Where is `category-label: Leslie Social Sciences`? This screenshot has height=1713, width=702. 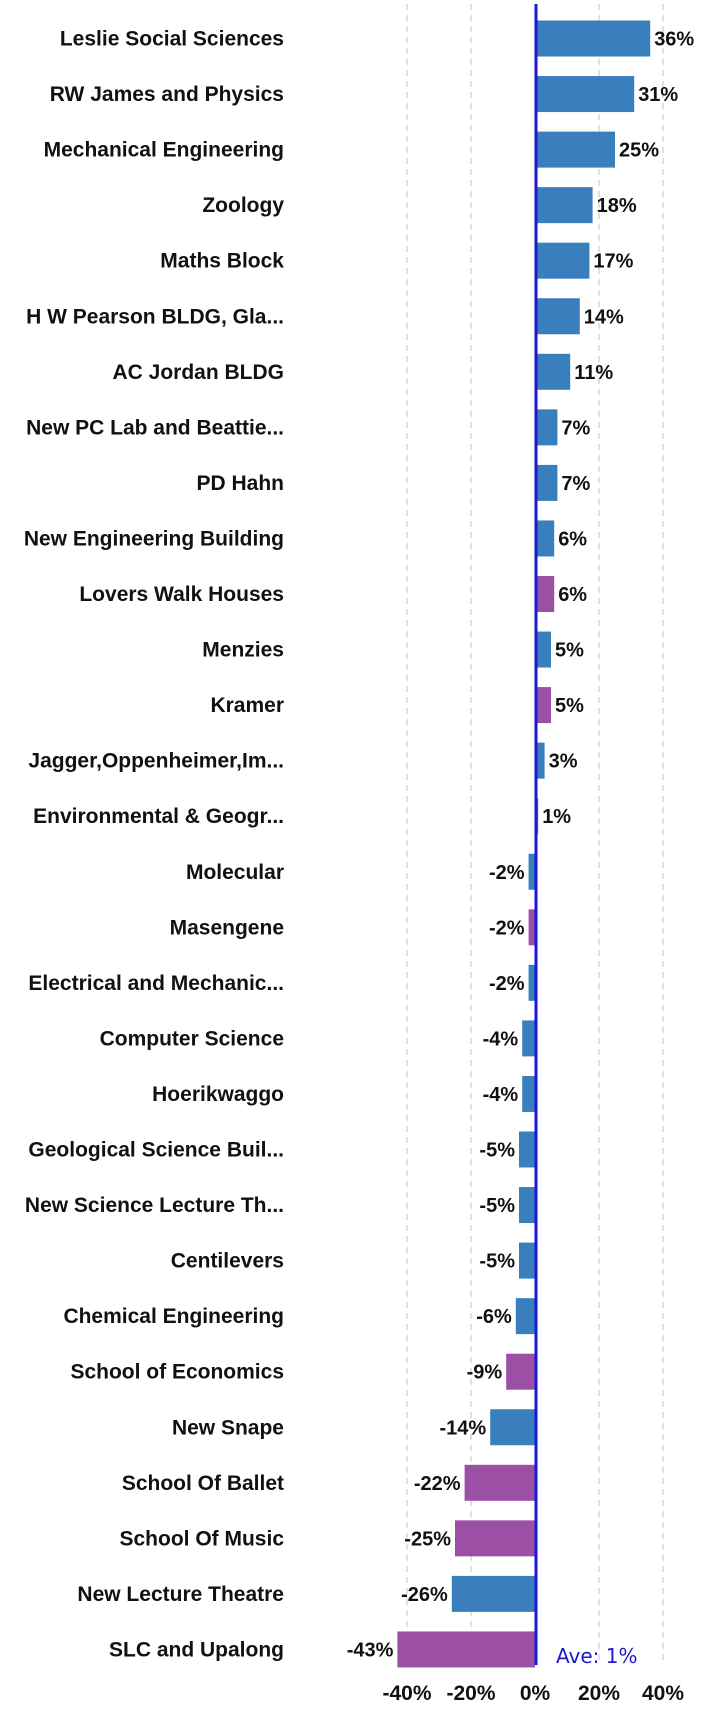 category-label: Leslie Social Sciences is located at coordinates (172, 39).